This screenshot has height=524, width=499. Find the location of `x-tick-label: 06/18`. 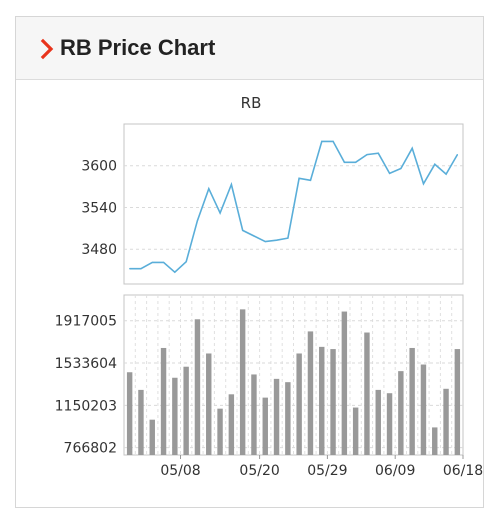

x-tick-label: 06/18 is located at coordinates (463, 471).